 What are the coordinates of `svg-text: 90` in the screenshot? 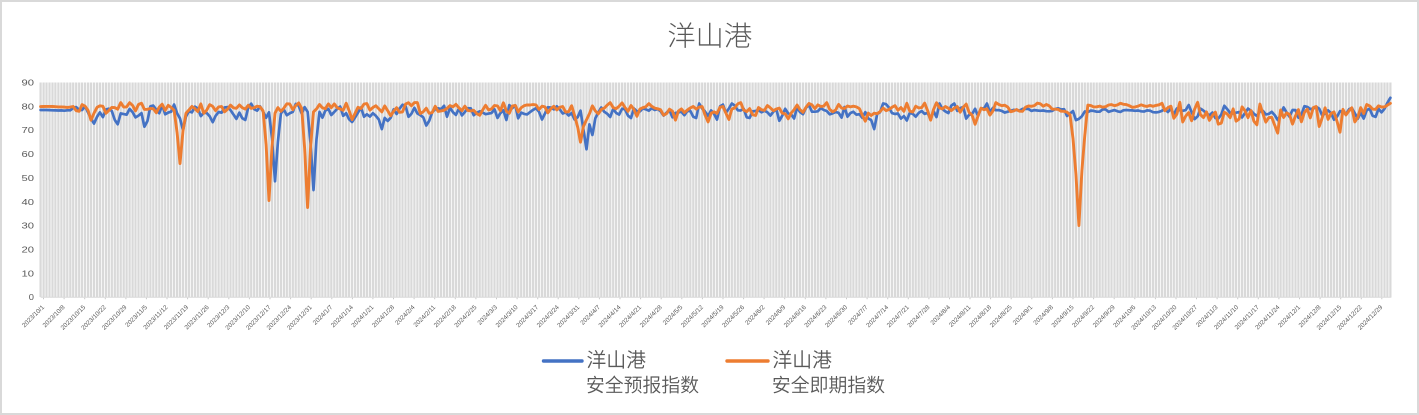 It's located at (28, 83).